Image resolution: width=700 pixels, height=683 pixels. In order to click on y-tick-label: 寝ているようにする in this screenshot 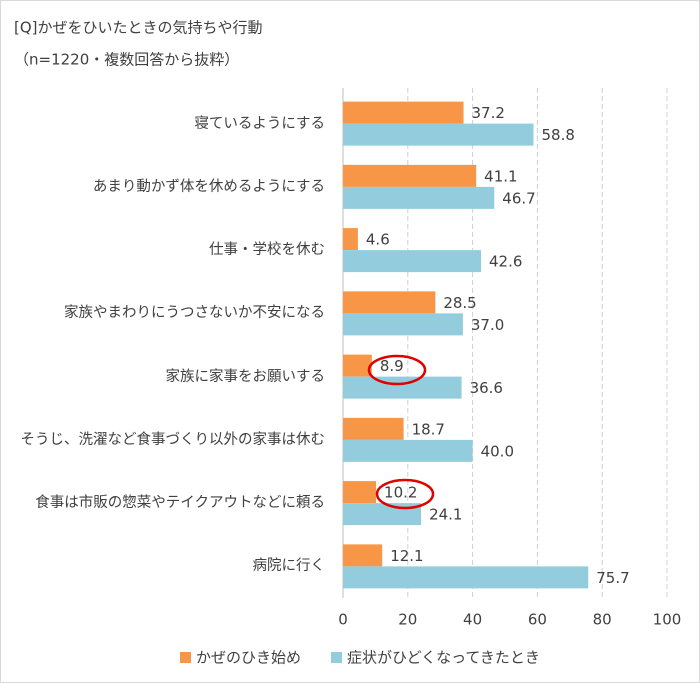, I will do `click(259, 123)`.